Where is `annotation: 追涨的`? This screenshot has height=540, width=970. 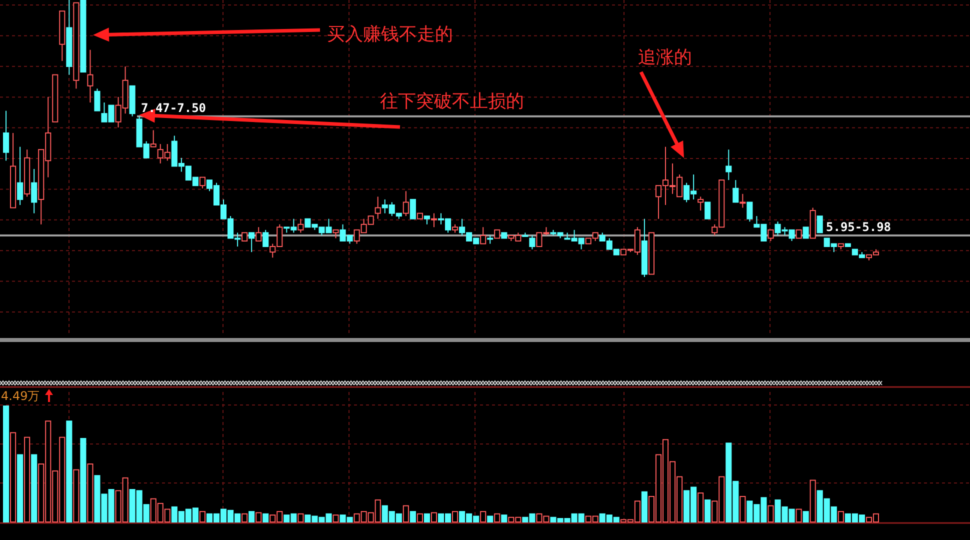 annotation: 追涨的 is located at coordinates (665, 57).